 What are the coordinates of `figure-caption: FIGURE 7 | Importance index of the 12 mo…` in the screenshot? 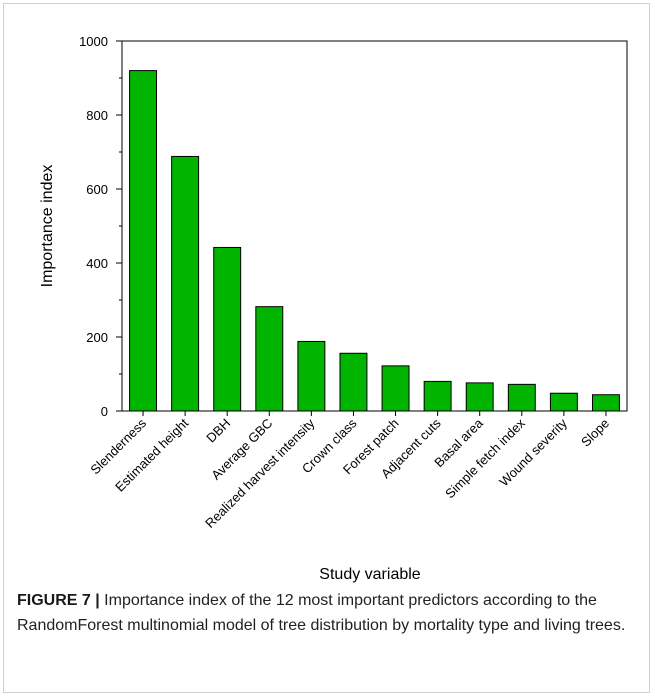 It's located at (328, 613).